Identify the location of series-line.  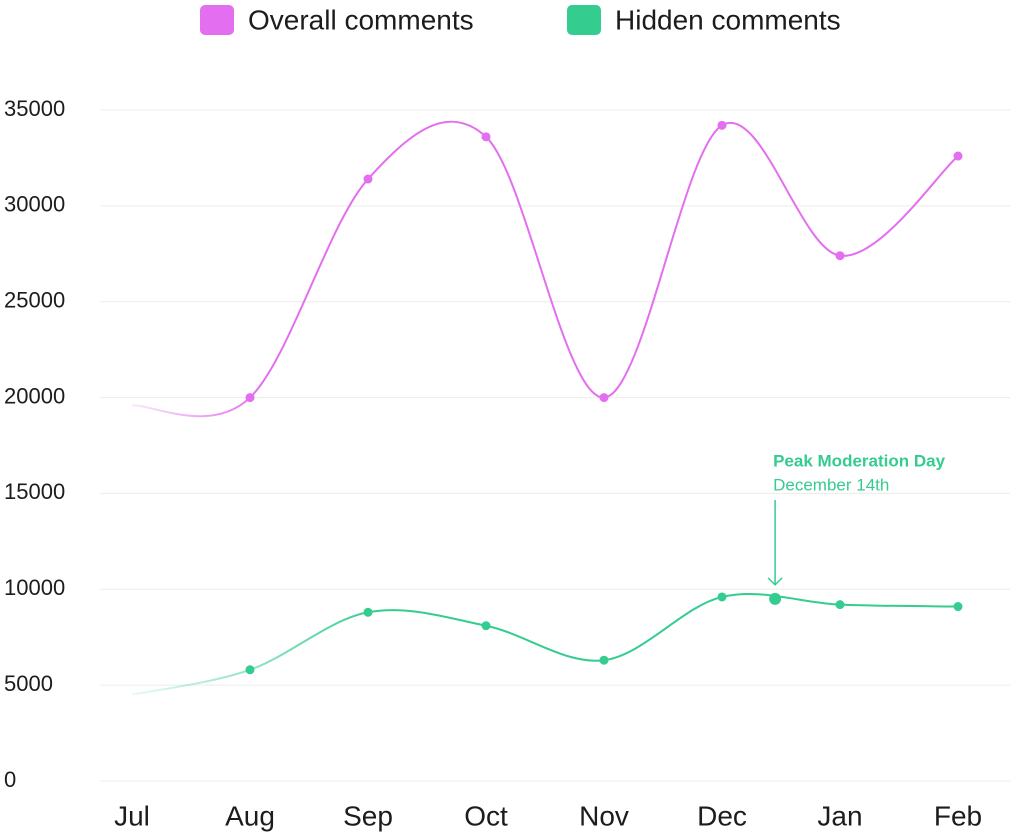
(545, 644).